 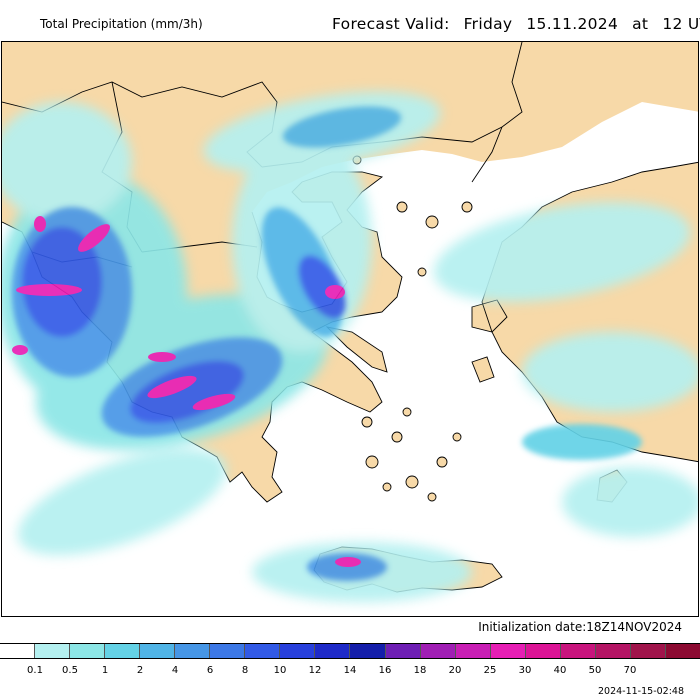 I want to click on colorbar-tick-label: 0.5, so click(x=70, y=670).